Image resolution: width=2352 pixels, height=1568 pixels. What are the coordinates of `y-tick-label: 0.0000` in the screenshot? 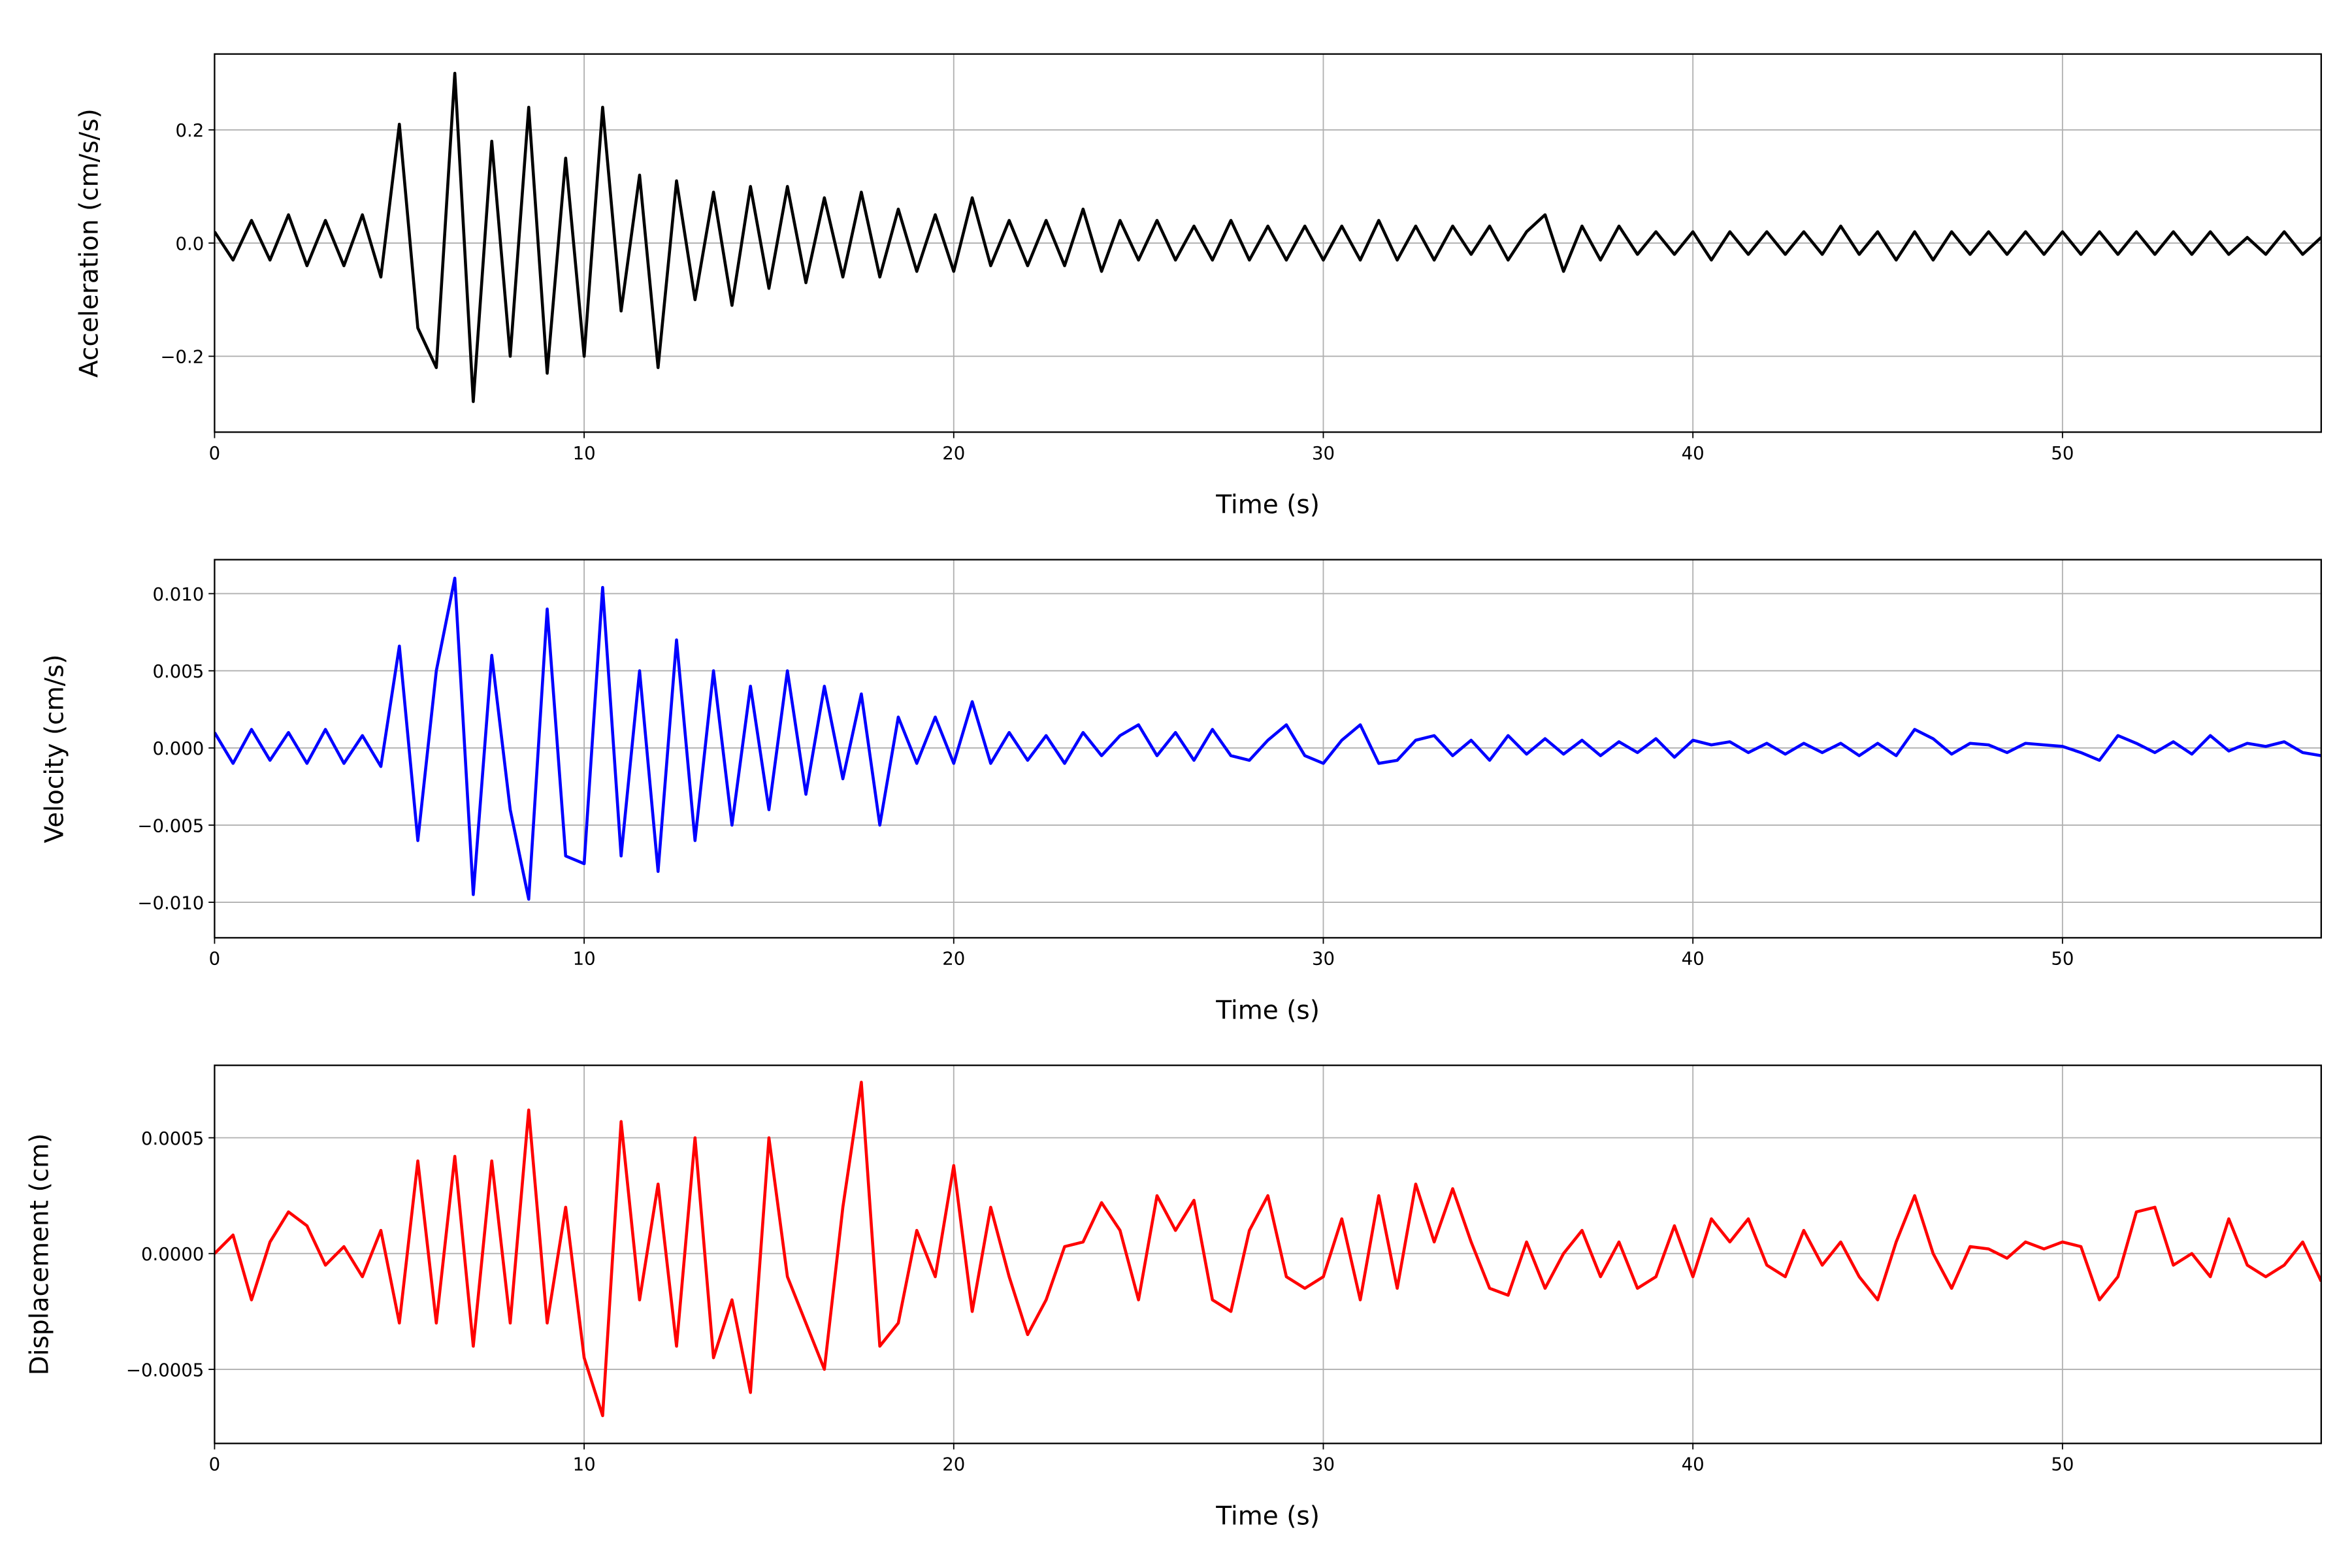 It's located at (172, 1254).